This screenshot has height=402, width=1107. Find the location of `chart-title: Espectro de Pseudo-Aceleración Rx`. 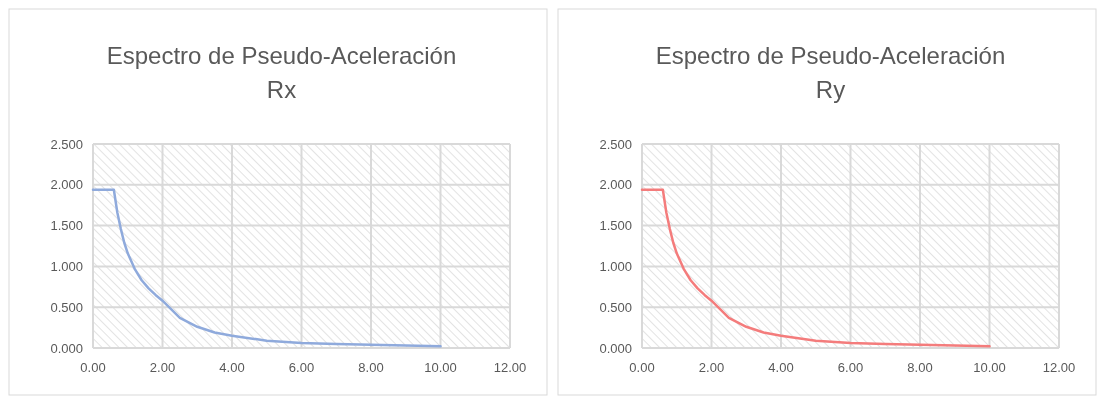

chart-title: Espectro de Pseudo-Aceleración Rx is located at coordinates (281, 72).